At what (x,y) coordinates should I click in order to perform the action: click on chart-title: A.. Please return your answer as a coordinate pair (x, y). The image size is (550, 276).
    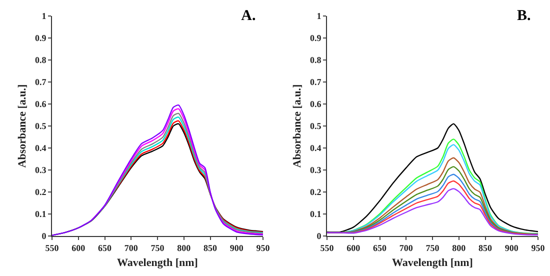
    Looking at the image, I should click on (248, 16).